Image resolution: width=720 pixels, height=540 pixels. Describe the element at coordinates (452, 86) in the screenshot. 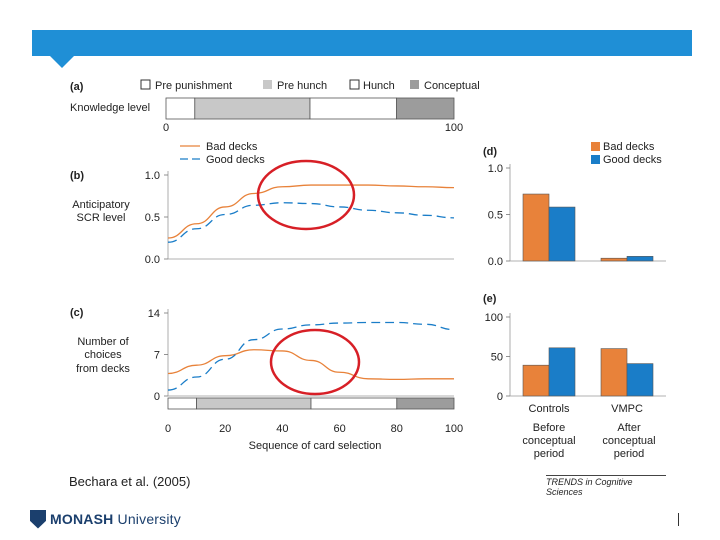

I see `legend-conceptual: Conceptual` at that location.